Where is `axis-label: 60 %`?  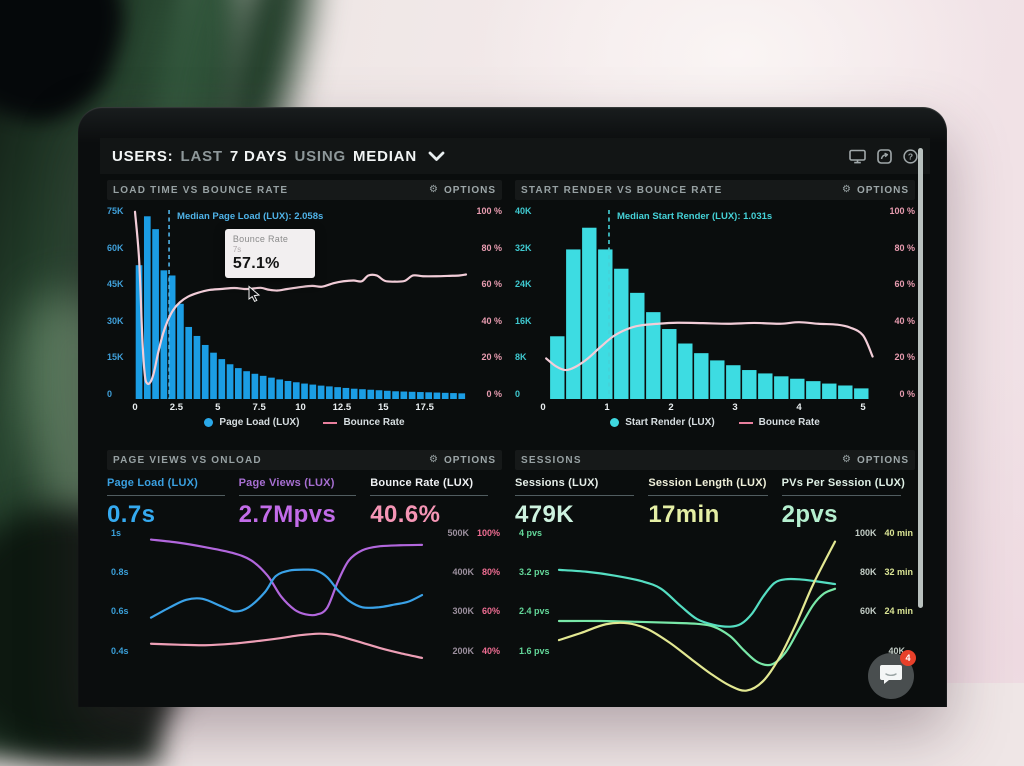 axis-label: 60 % is located at coordinates (904, 284).